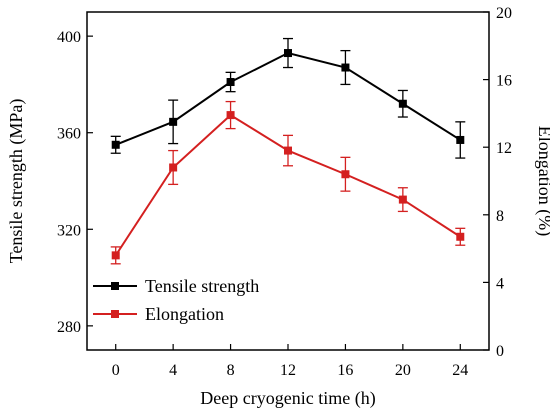 The width and height of the screenshot is (550, 414). I want to click on x-tick-label: 20, so click(403, 370).